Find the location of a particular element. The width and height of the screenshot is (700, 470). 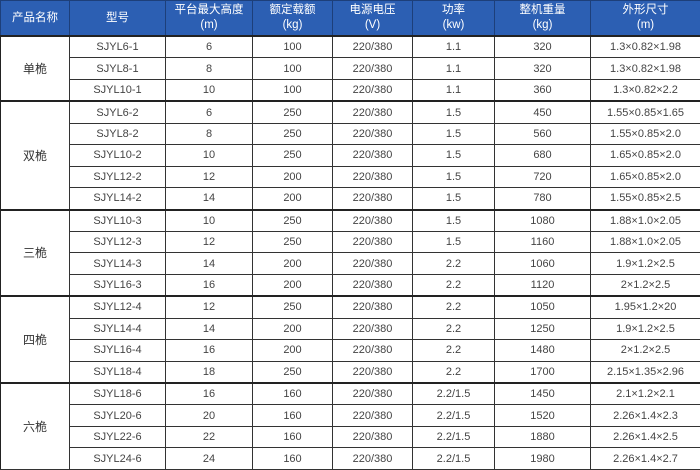

table-cell: 100 is located at coordinates (293, 47).